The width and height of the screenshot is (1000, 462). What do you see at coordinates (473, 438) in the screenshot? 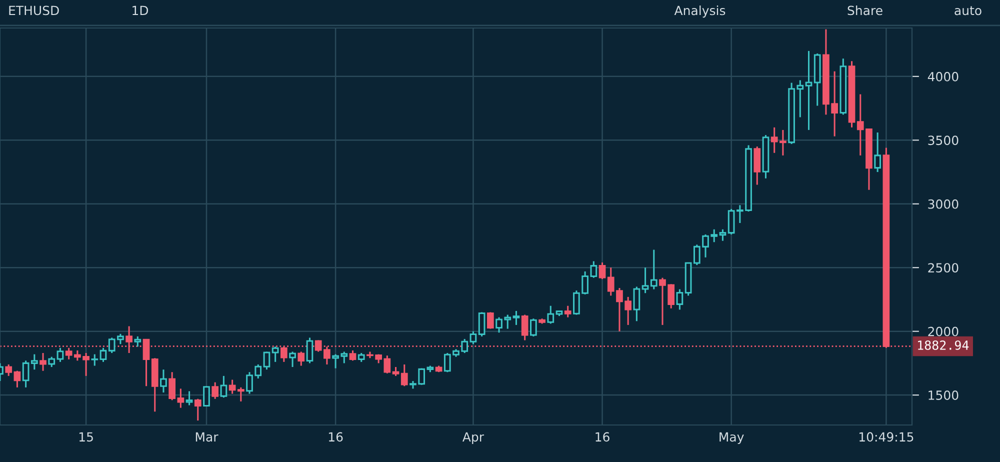
I see `x-tick-label: Apr` at bounding box center [473, 438].